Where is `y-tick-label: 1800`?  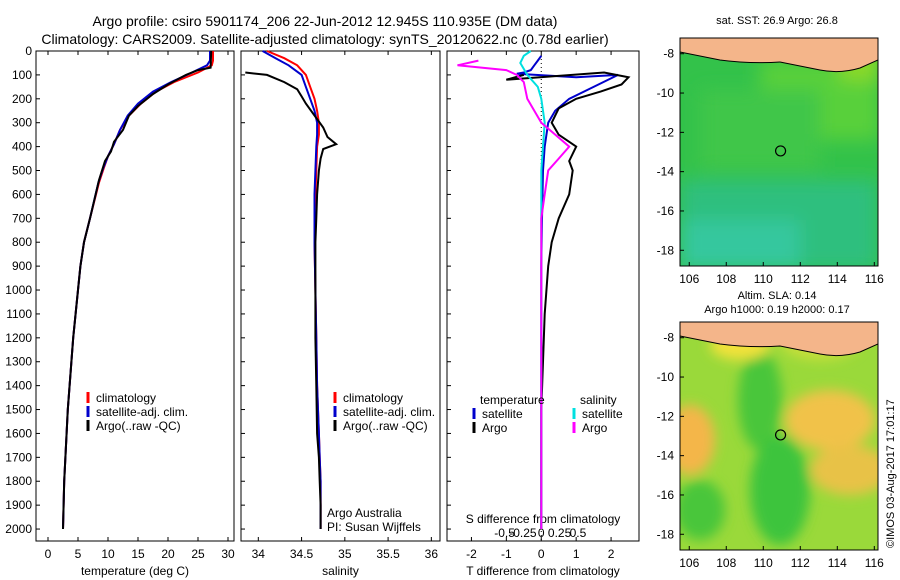
y-tick-label: 1800 is located at coordinates (18, 481).